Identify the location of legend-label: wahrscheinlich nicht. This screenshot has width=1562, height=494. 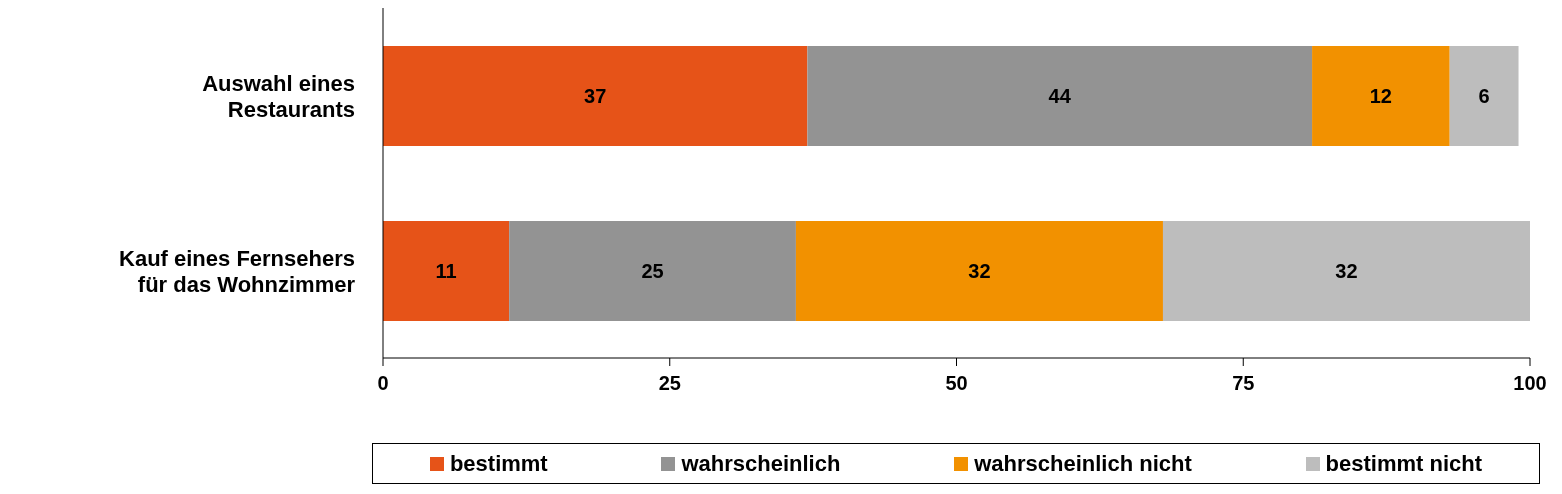
(1082, 463).